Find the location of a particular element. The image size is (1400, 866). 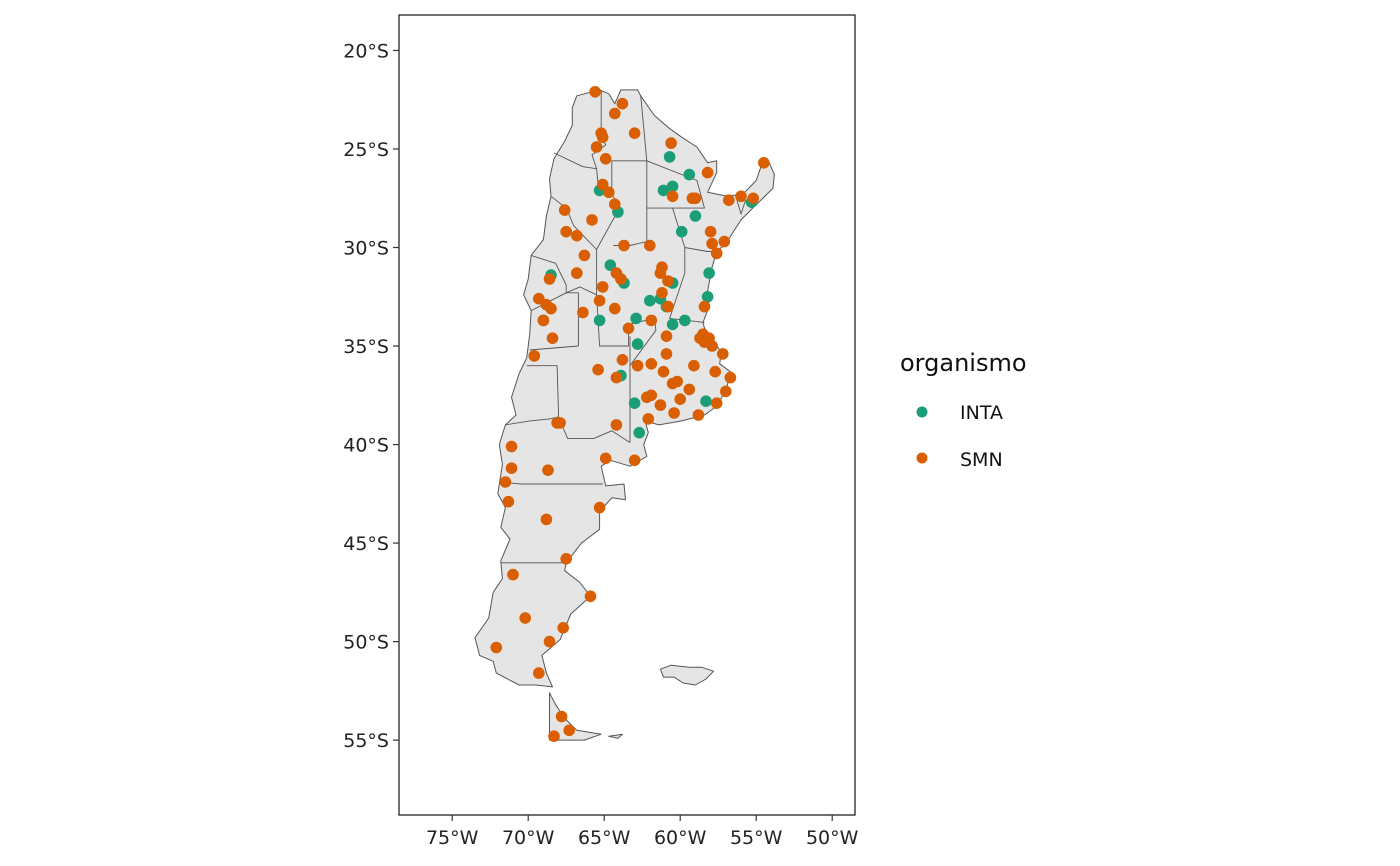

legend-title: organismo is located at coordinates (963, 363).